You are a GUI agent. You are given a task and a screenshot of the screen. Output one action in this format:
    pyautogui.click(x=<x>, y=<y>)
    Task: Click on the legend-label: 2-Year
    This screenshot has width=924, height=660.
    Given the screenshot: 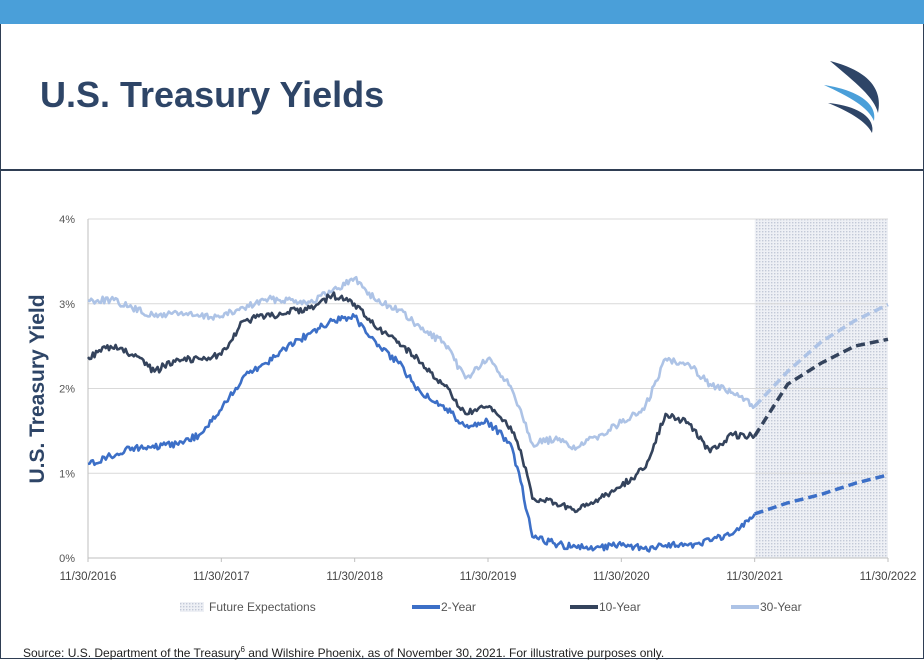 What is the action you would take?
    pyautogui.click(x=458, y=607)
    